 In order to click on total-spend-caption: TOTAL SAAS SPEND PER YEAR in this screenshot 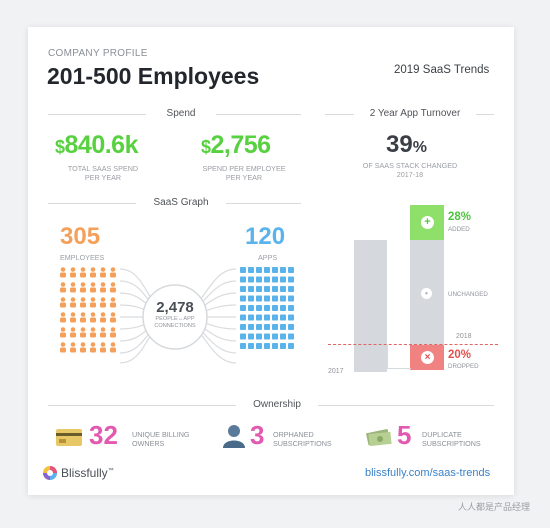, I will do `click(103, 173)`.